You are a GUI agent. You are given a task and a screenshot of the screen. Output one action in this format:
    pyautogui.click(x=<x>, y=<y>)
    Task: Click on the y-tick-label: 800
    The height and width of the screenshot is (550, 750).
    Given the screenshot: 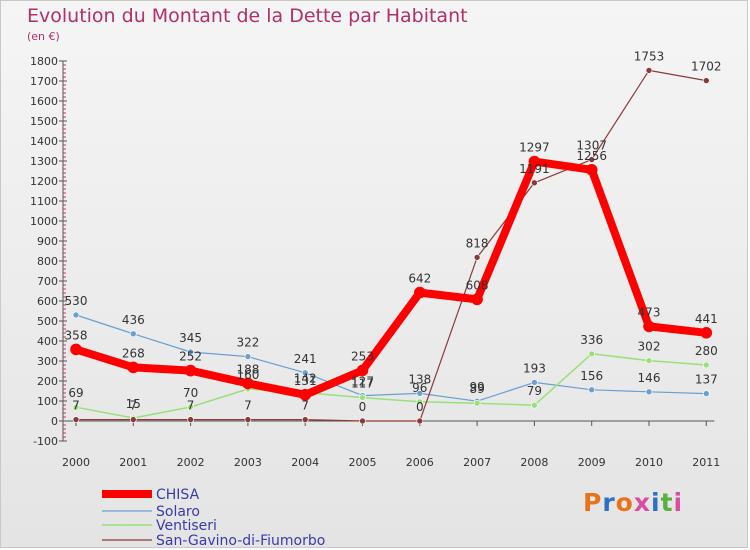 What is the action you would take?
    pyautogui.click(x=47, y=261)
    